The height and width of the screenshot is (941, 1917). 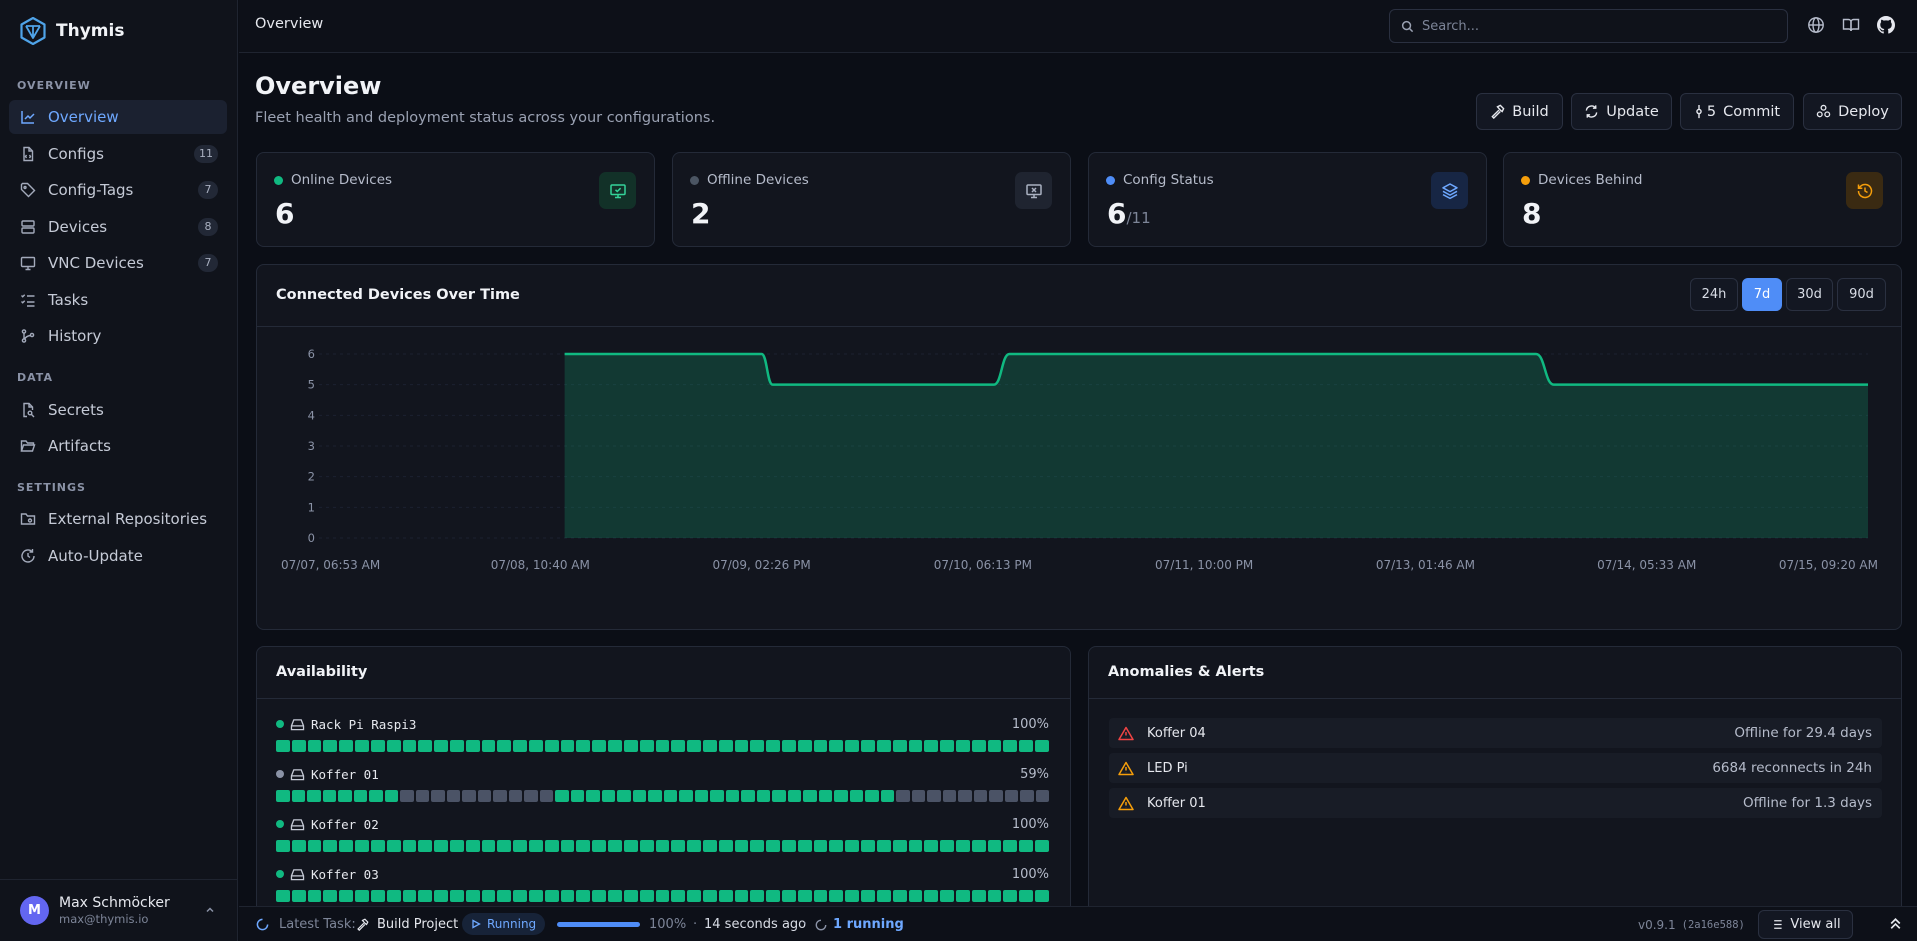 What do you see at coordinates (1714, 294) in the screenshot?
I see `range-button-24h: 24h` at bounding box center [1714, 294].